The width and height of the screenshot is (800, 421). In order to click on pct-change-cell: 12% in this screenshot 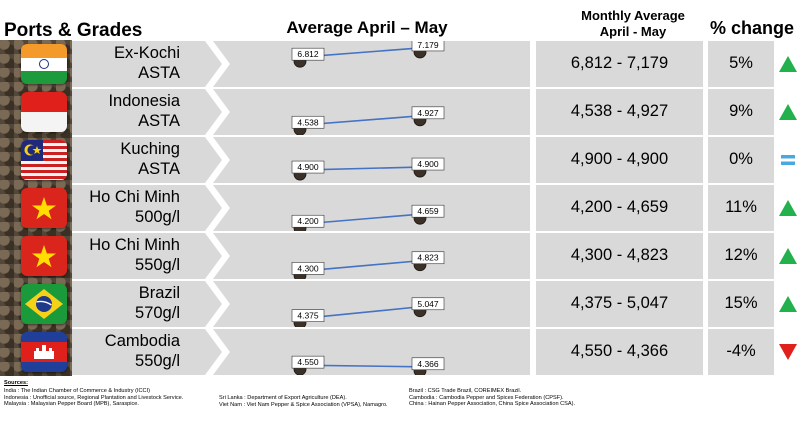, I will do `click(741, 256)`.